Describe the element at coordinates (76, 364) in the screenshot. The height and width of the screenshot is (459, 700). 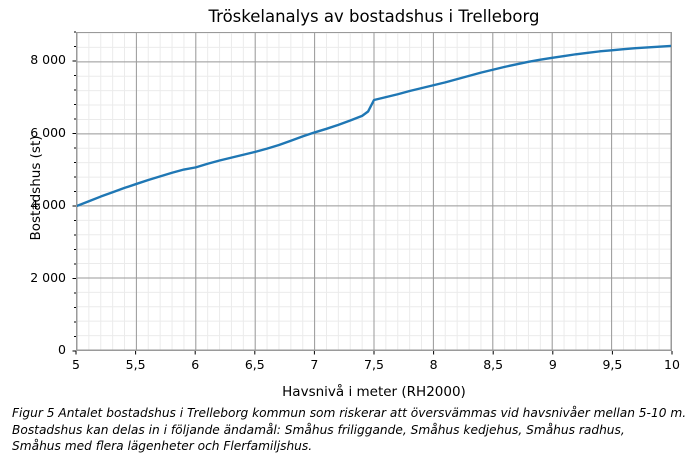
I see `x-tick-label: 5` at that location.